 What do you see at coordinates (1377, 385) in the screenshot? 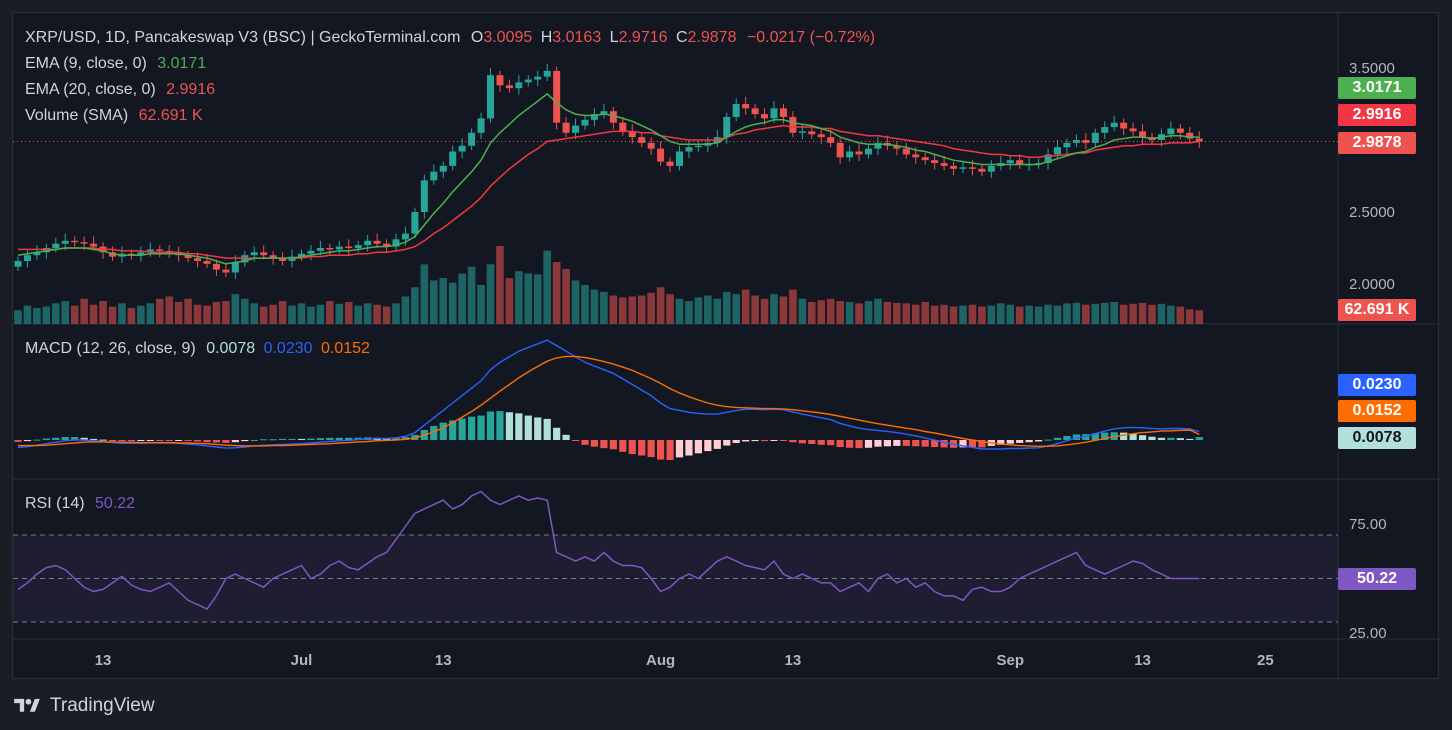
I see `macd-tag: 0.0230` at bounding box center [1377, 385].